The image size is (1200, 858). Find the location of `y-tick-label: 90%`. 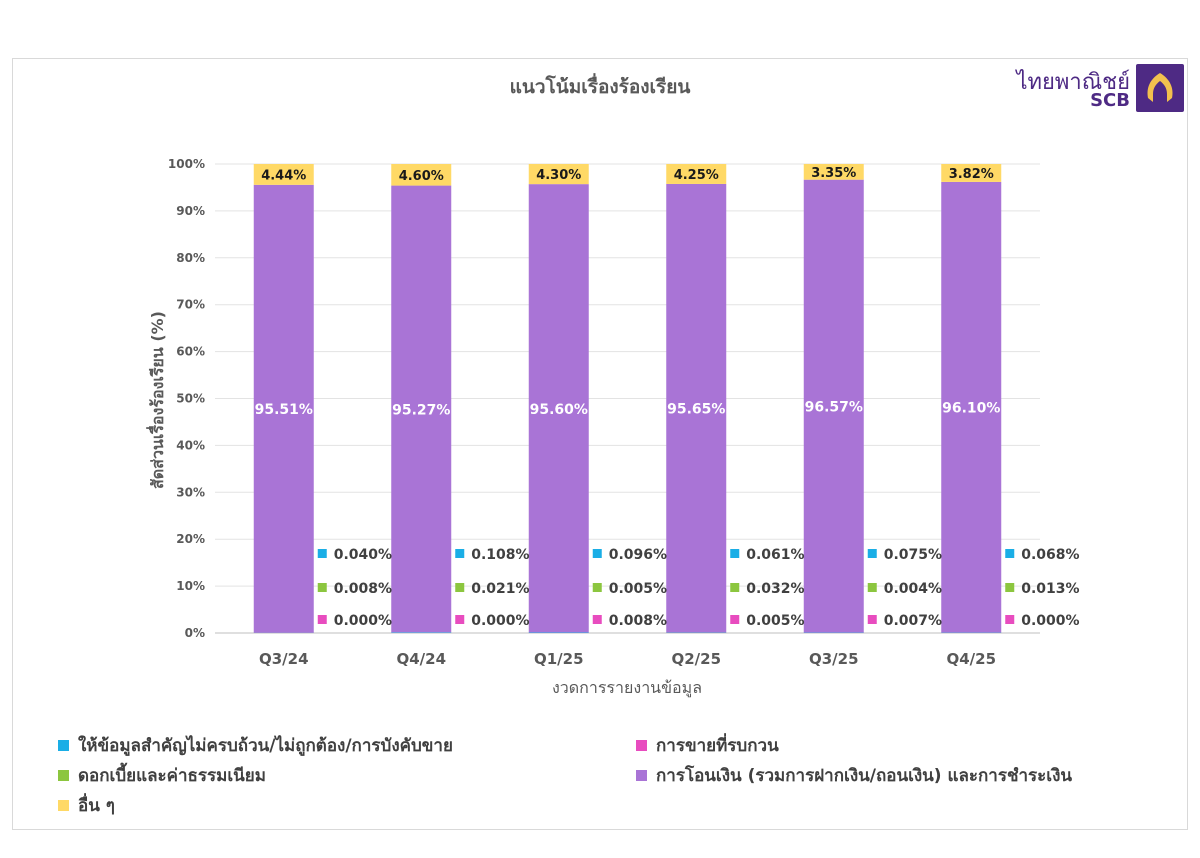

y-tick-label: 90% is located at coordinates (190, 211).